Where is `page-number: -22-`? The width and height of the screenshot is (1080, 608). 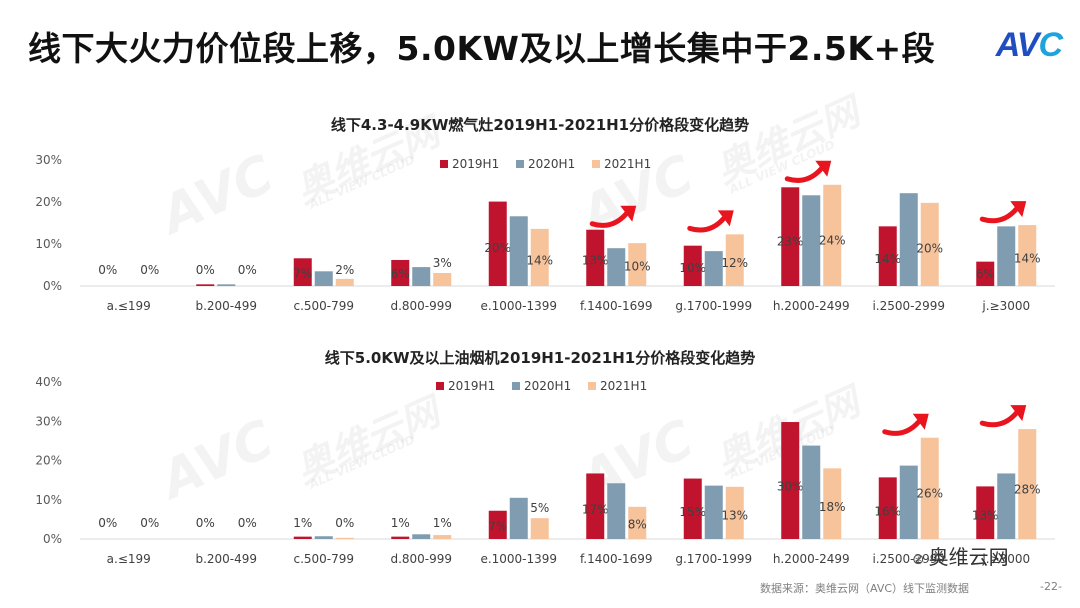
page-number: -22- is located at coordinates (1051, 586).